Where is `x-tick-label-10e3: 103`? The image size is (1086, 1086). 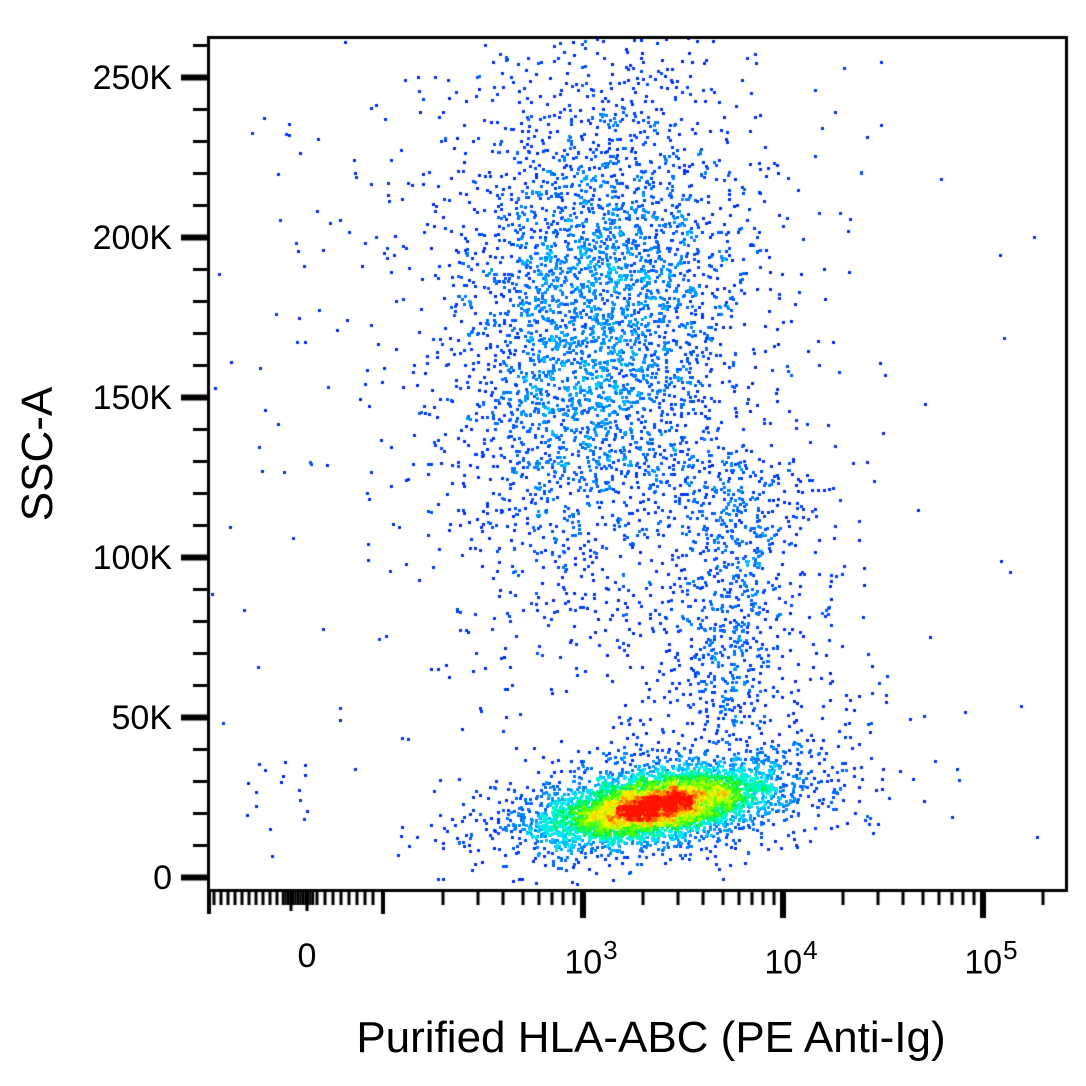
x-tick-label-10e3: 103 is located at coordinates (591, 957).